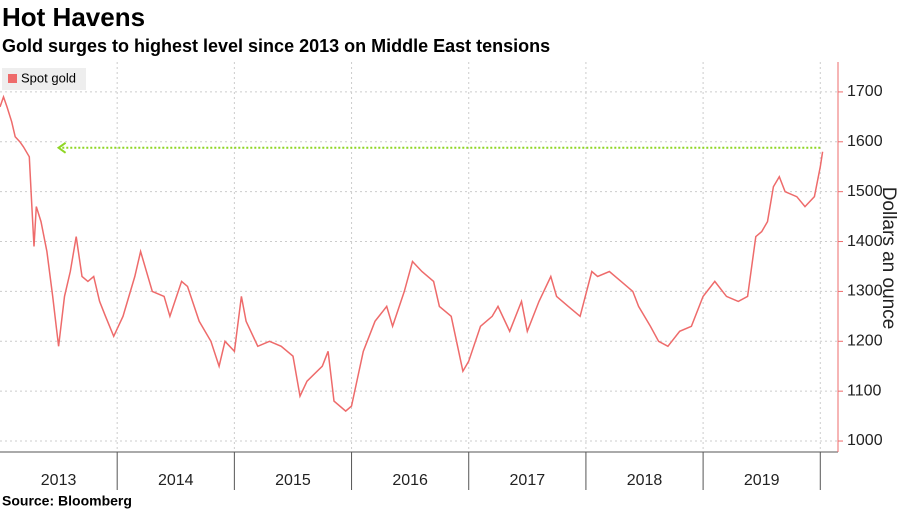 The width and height of the screenshot is (910, 512). Describe the element at coordinates (176, 480) in the screenshot. I see `x-tick-label: 2014` at that location.